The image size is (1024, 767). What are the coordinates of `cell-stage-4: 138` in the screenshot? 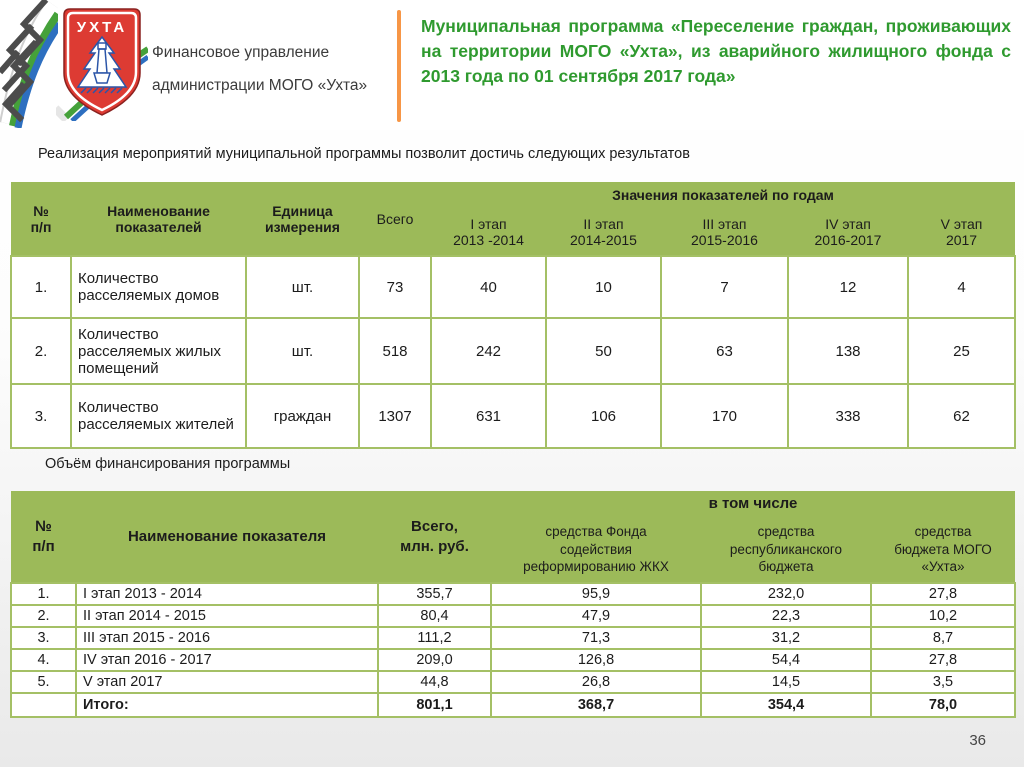 It's located at (848, 351).